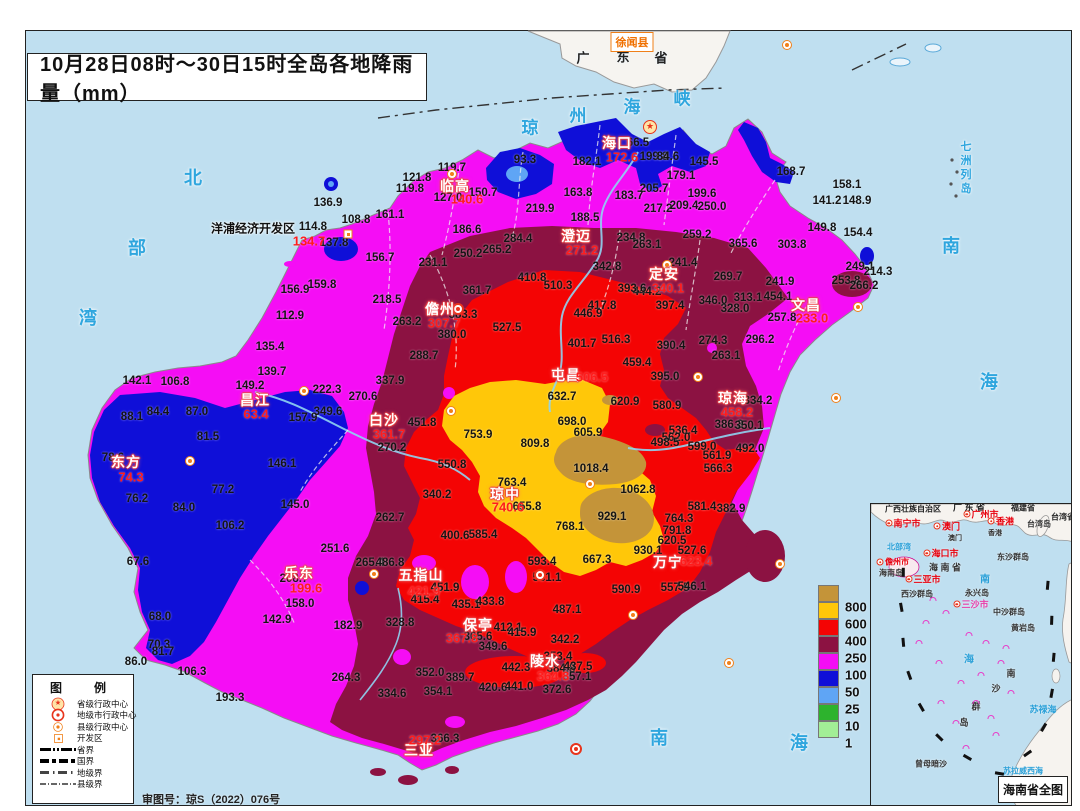  What do you see at coordinates (328, 412) in the screenshot?
I see `rain-value-label: 349.6` at bounding box center [328, 412].